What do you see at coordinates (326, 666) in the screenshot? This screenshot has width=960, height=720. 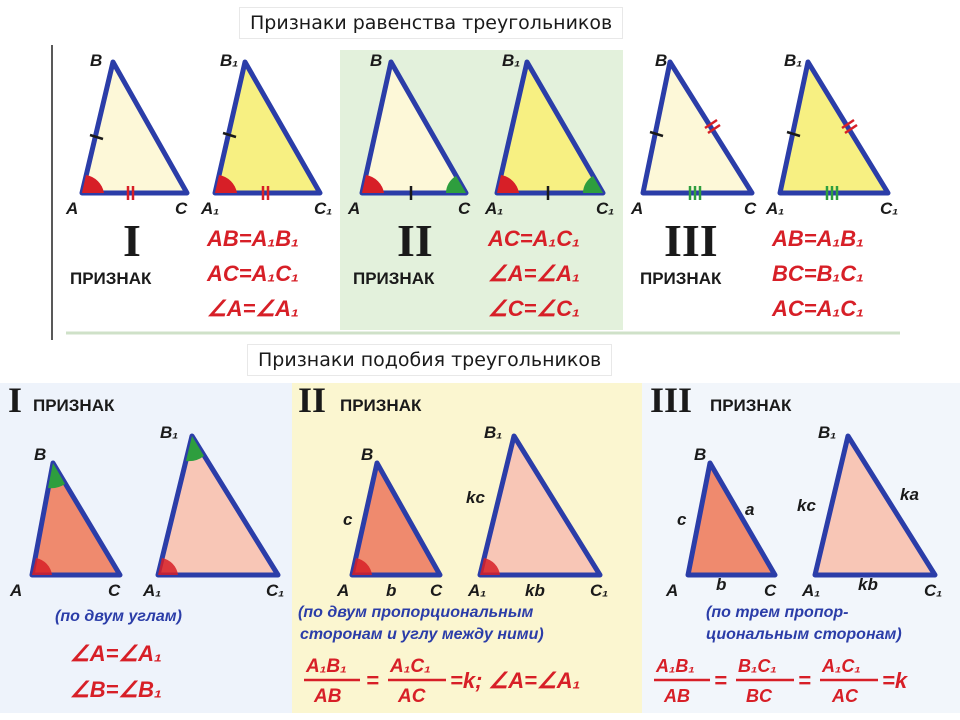 I see `frac-2-1-num: A₁B₁` at bounding box center [326, 666].